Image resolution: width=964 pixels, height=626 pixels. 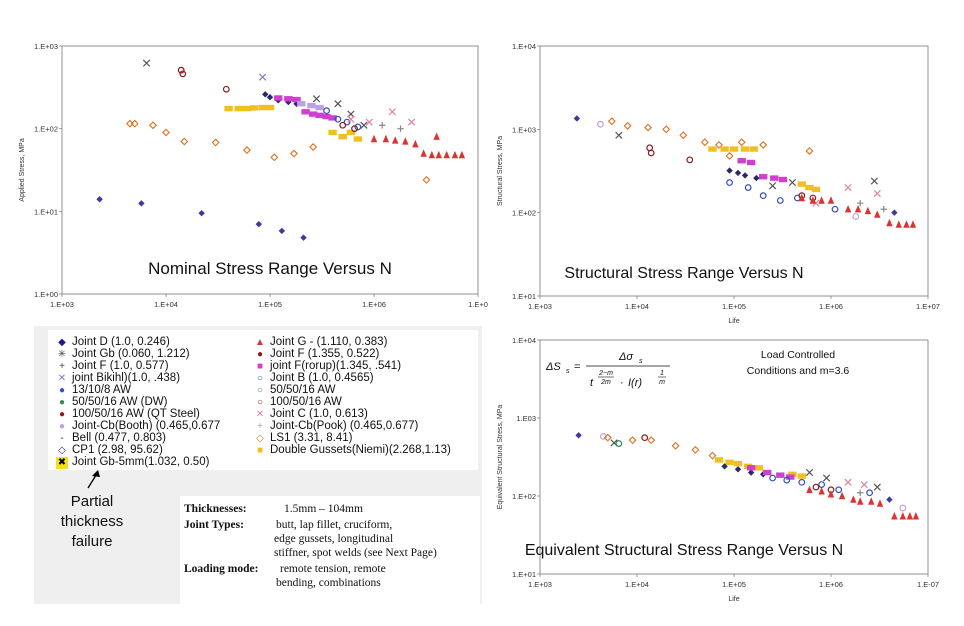 What do you see at coordinates (303, 390) in the screenshot?
I see `legend-label: 50/50/16 AW` at bounding box center [303, 390].